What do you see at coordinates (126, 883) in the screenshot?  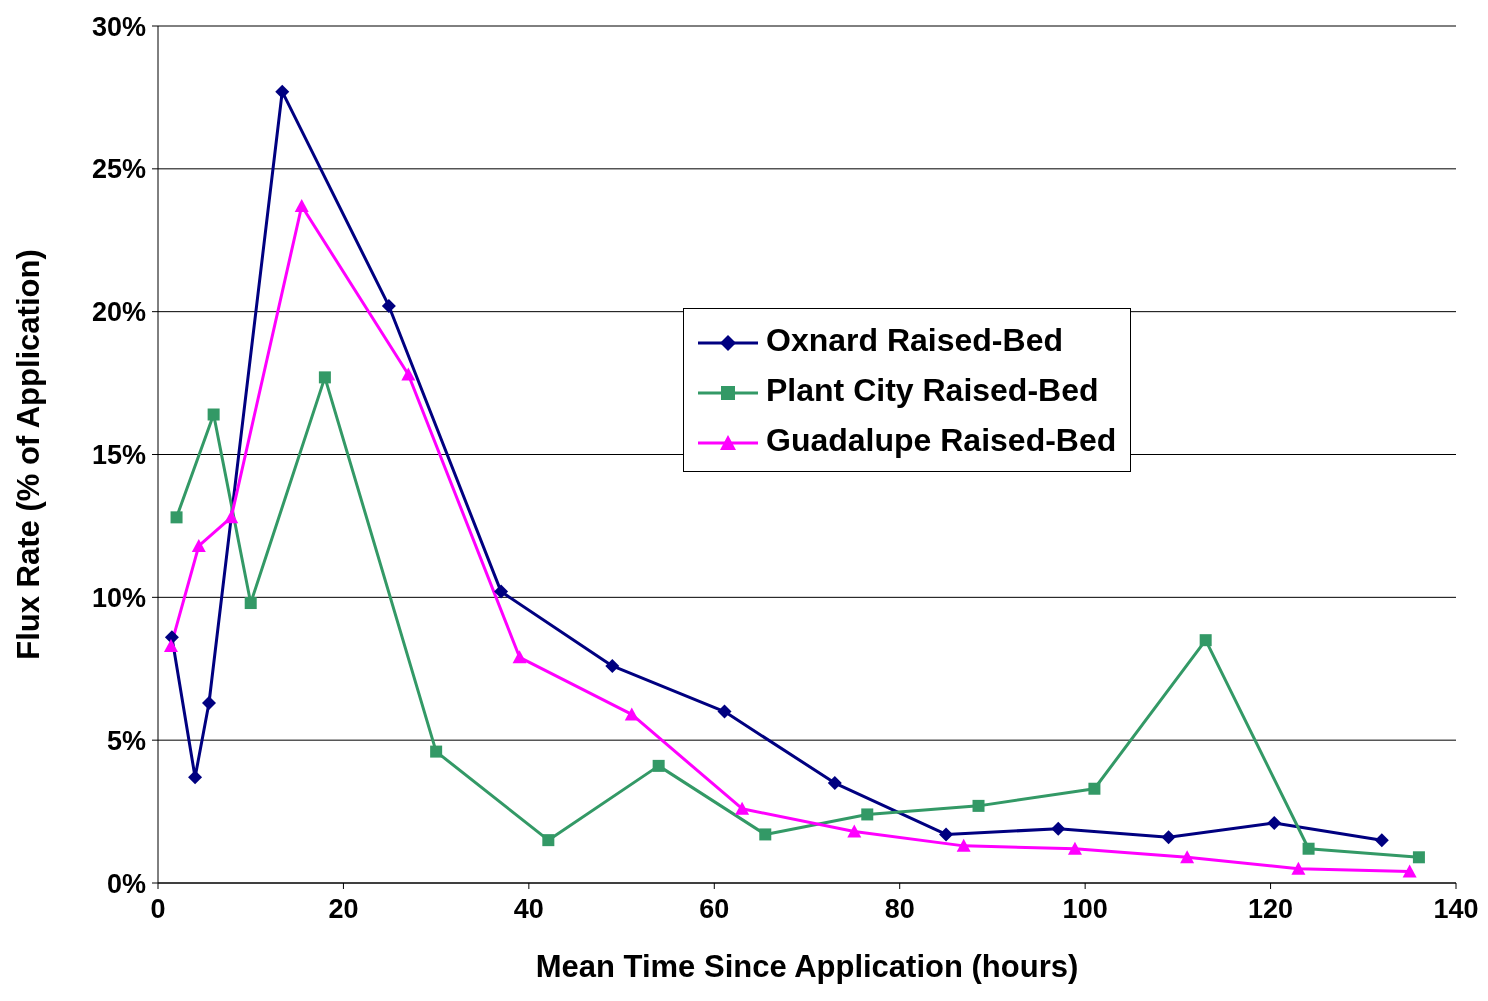 I see `y-tick-label: 0%` at bounding box center [126, 883].